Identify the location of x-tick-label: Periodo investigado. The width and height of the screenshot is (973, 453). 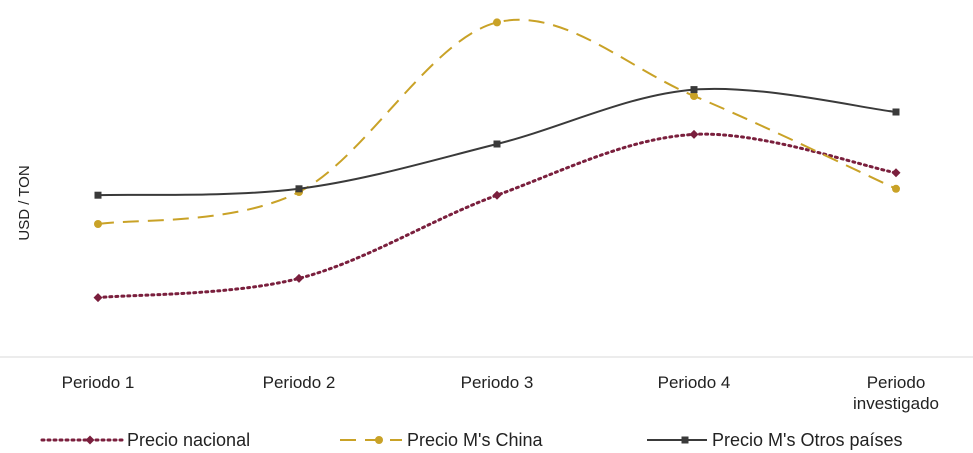
(896, 393).